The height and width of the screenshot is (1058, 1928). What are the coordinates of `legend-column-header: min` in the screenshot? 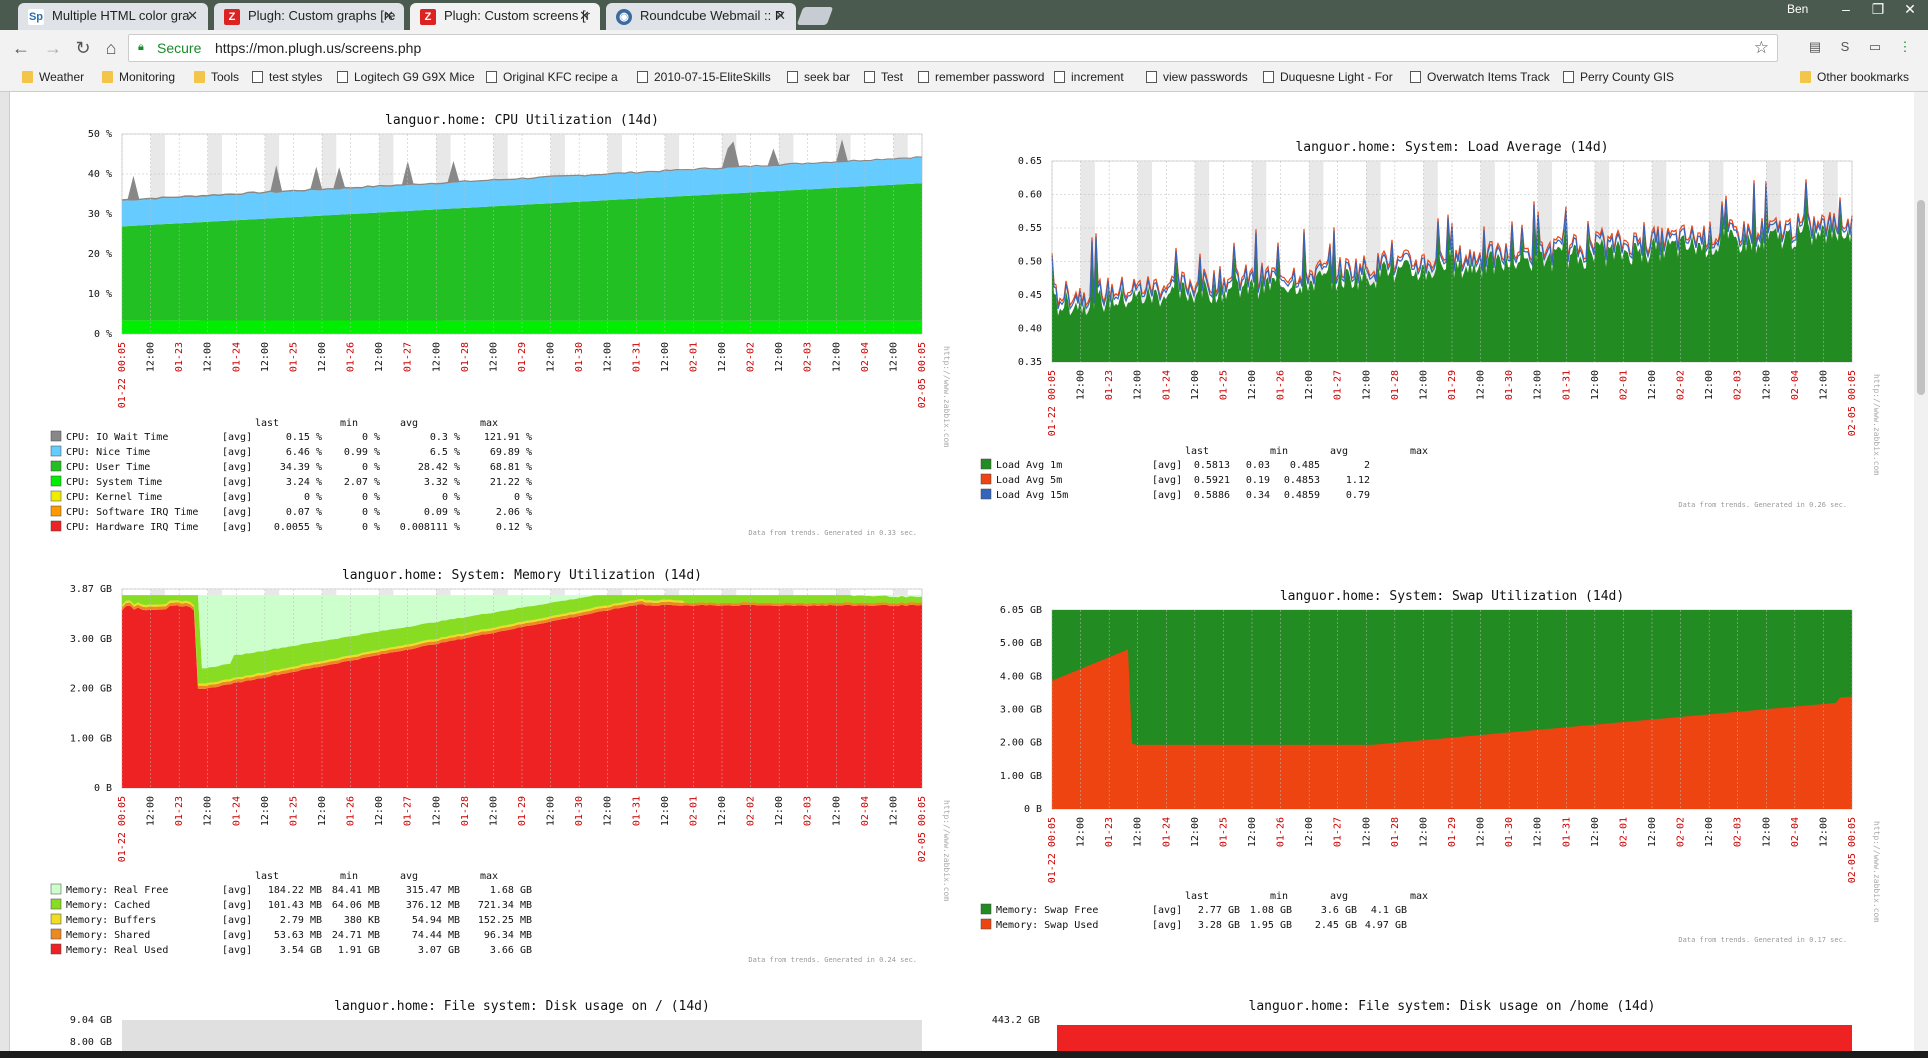 It's located at (1279, 896).